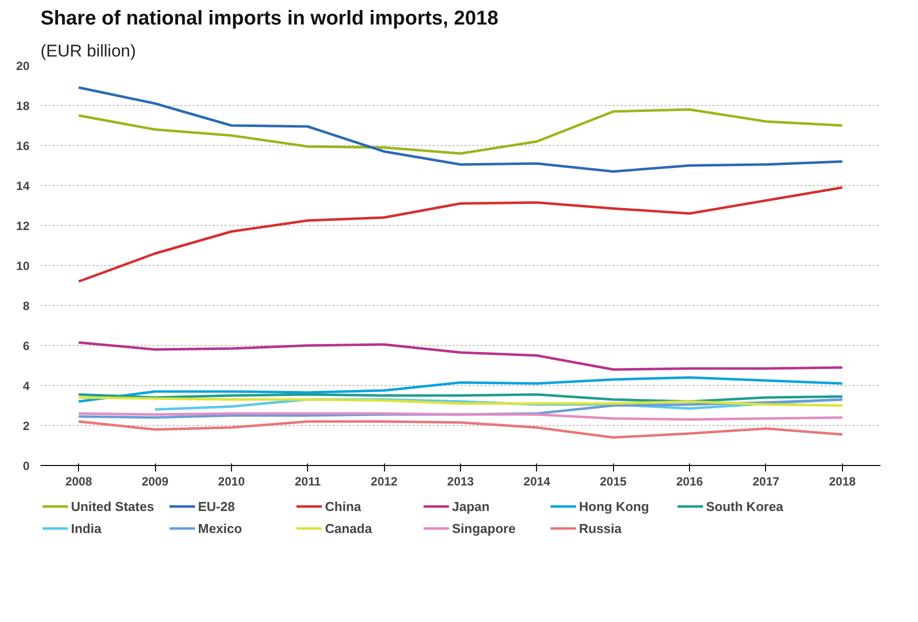 This screenshot has height=622, width=918. I want to click on x-tick-label: 2014, so click(537, 481).